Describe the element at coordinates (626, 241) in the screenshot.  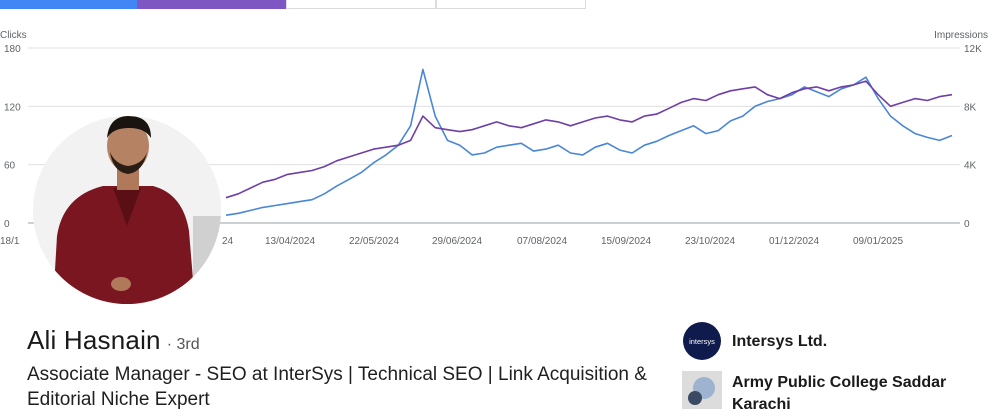
I see `x-tick-label: 15/09/2024` at that location.